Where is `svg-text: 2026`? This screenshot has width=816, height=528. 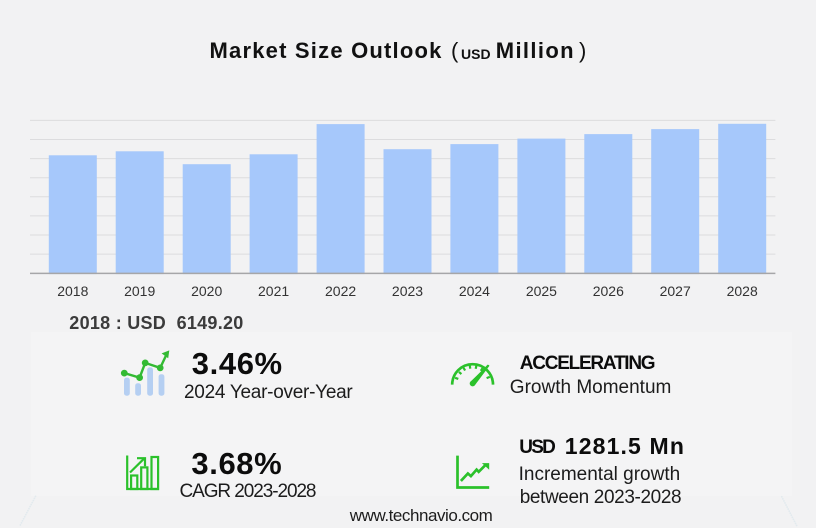
svg-text: 2026 is located at coordinates (608, 291).